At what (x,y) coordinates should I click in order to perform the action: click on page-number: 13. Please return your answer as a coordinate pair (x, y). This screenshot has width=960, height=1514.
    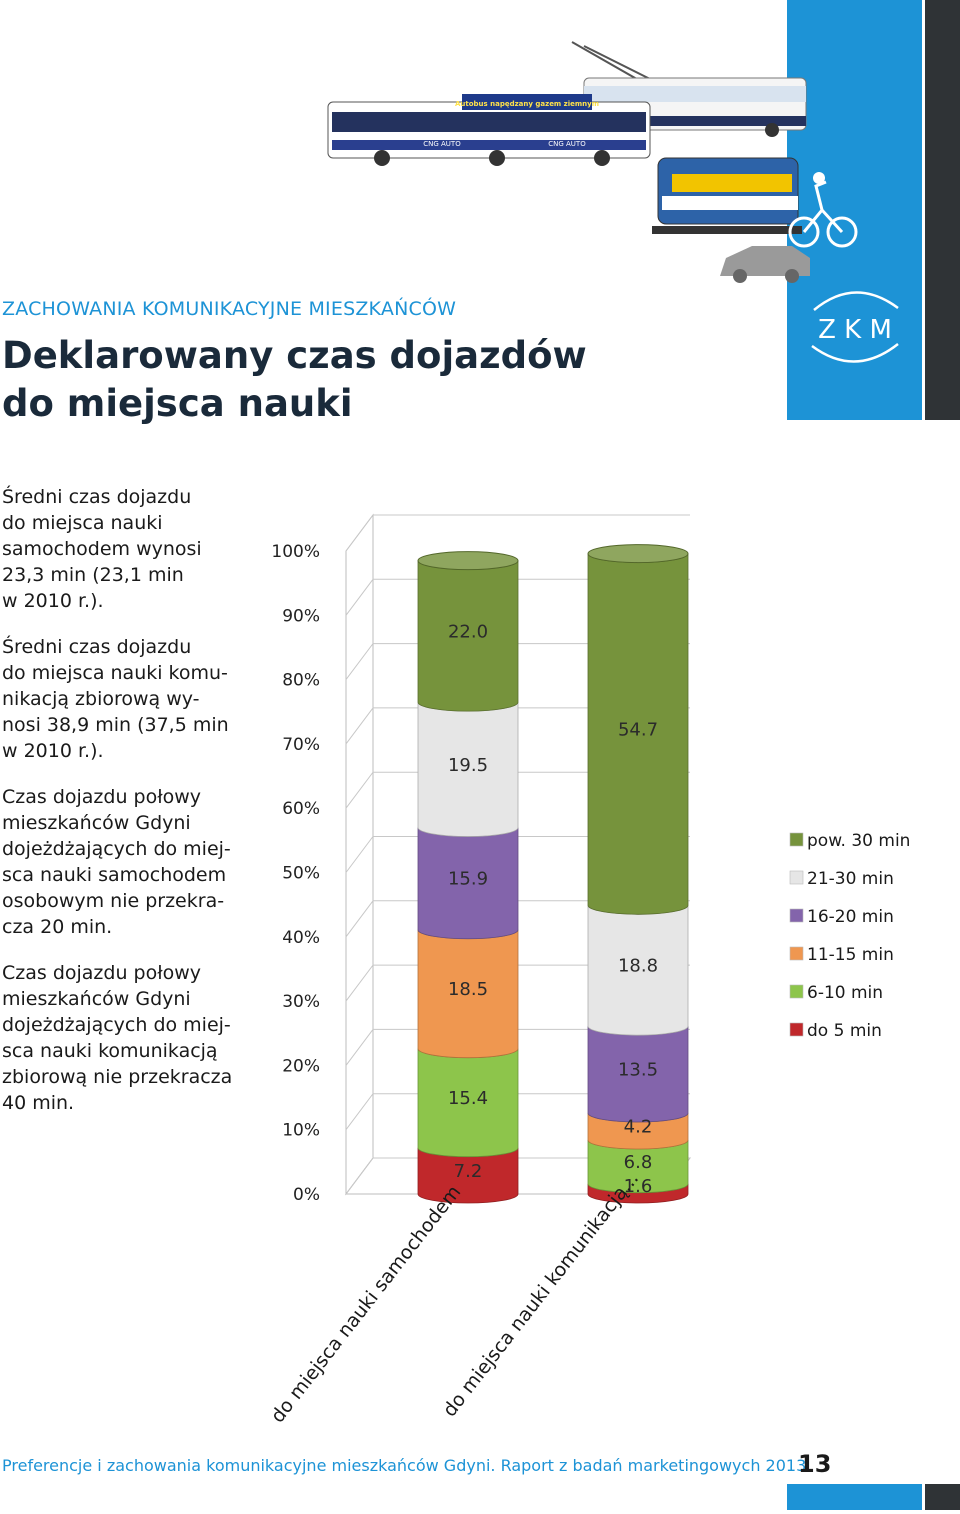
    Looking at the image, I should click on (815, 1464).